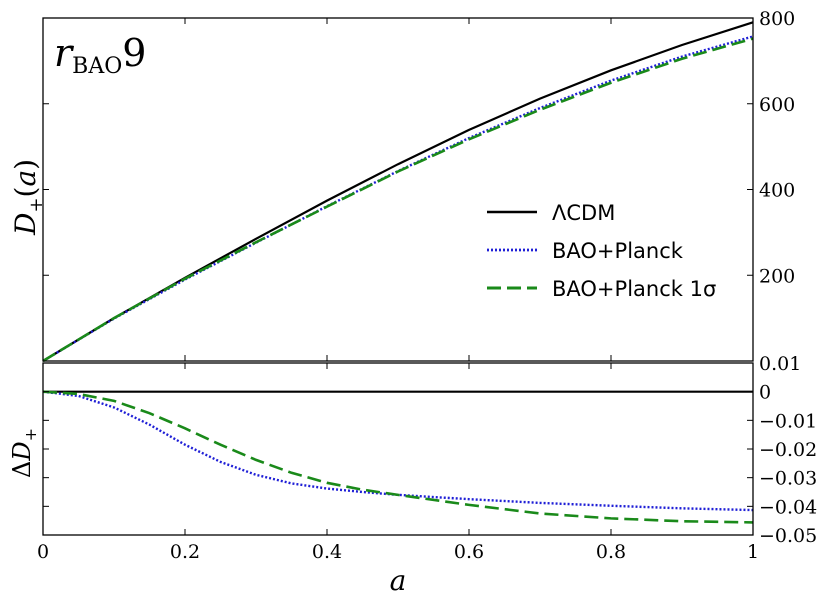  I want to click on annotation-subscript: BAO, so click(97, 66).